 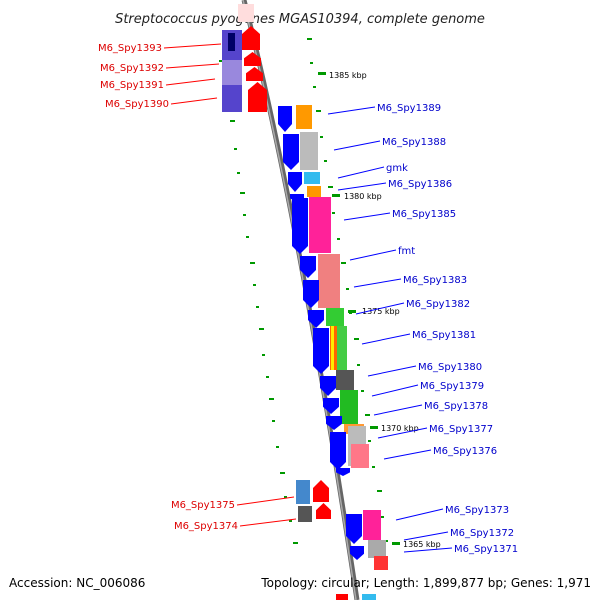 I want to click on kbp-label: 1365 kbp, so click(x=422, y=544).